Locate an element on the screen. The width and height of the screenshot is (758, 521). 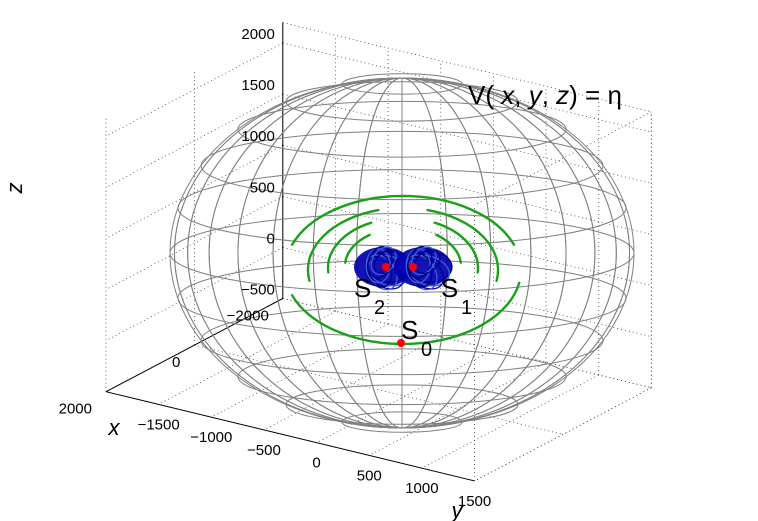
x-axis-line is located at coordinates (194, 345).